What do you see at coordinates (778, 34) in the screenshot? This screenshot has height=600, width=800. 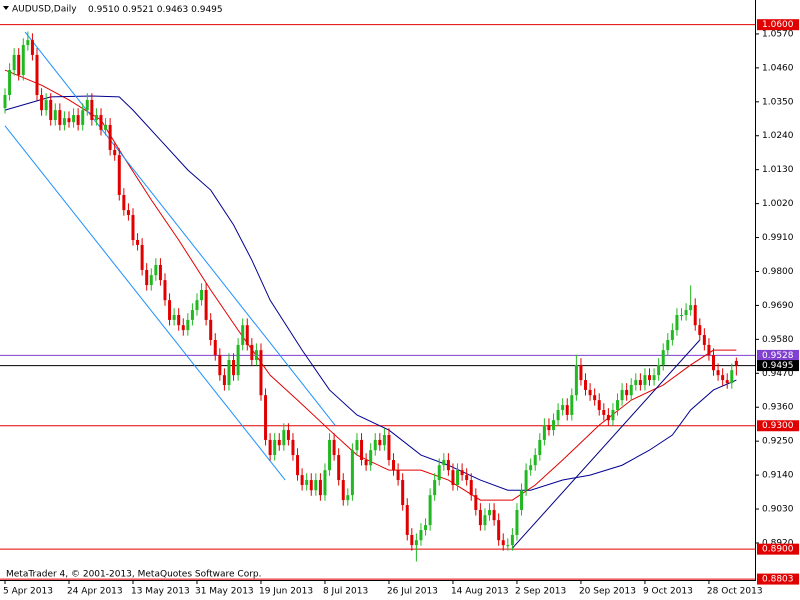 I see `y-tick-label: 1.0570` at bounding box center [778, 34].